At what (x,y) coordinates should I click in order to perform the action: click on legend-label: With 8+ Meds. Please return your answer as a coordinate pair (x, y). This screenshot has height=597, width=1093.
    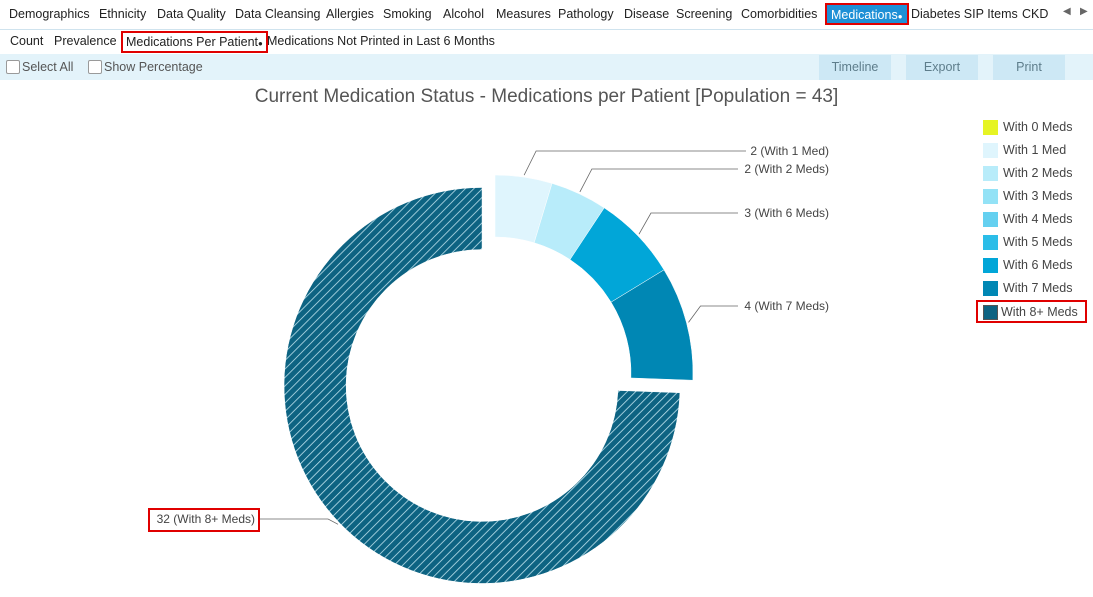
    Looking at the image, I should click on (1039, 312).